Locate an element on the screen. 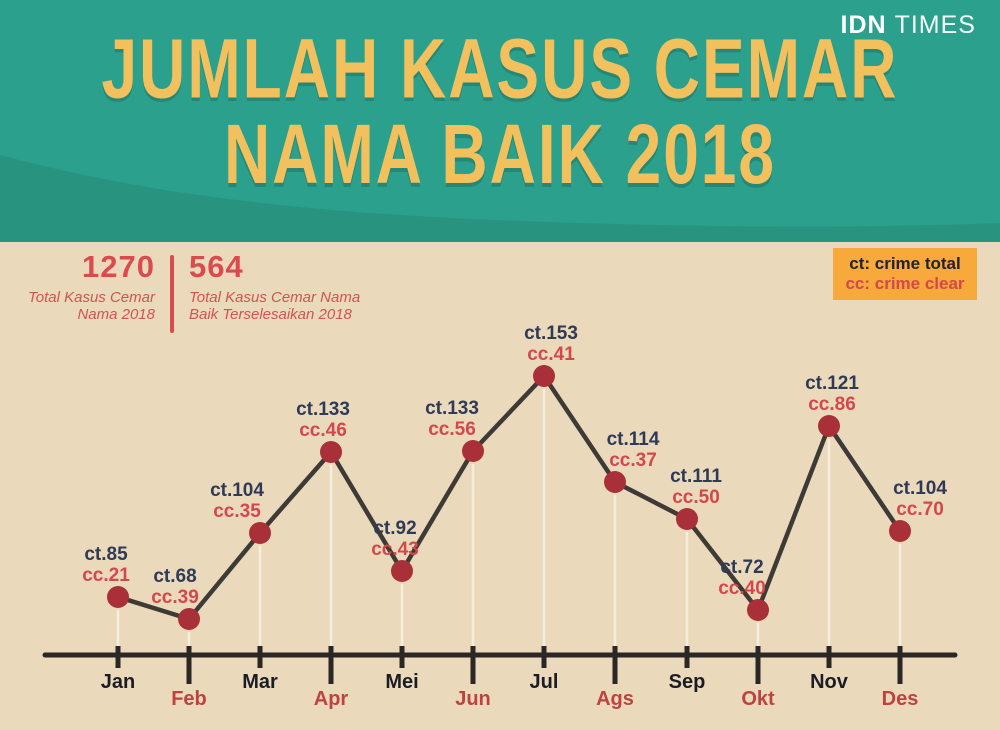 The image size is (1000, 730). stats-divider is located at coordinates (172, 294).